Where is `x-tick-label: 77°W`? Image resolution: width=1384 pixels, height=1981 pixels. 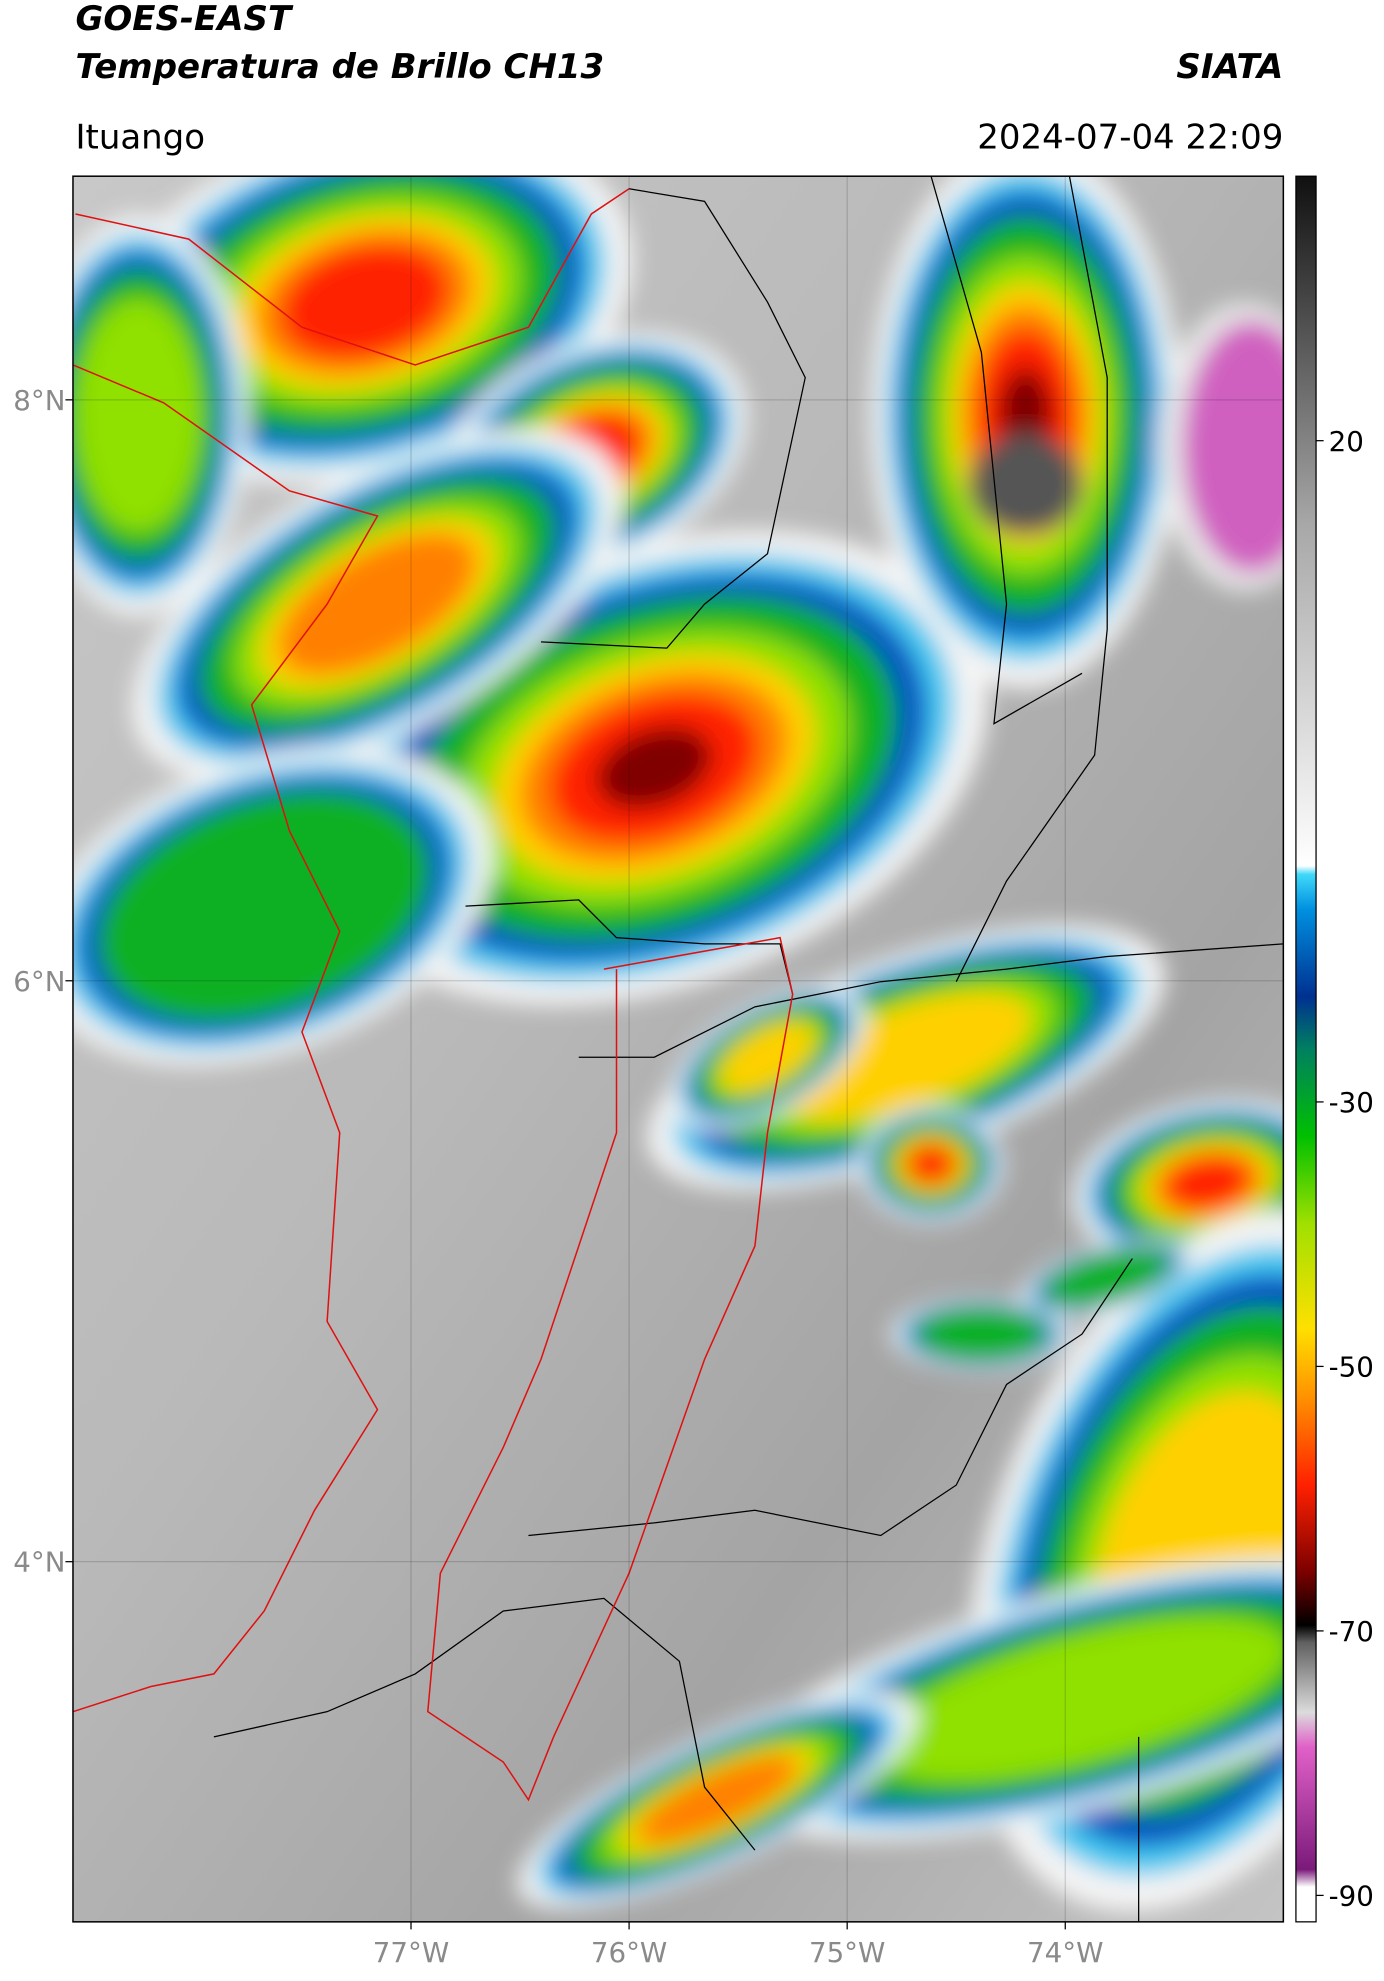
x-tick-label: 77°W is located at coordinates (411, 1952).